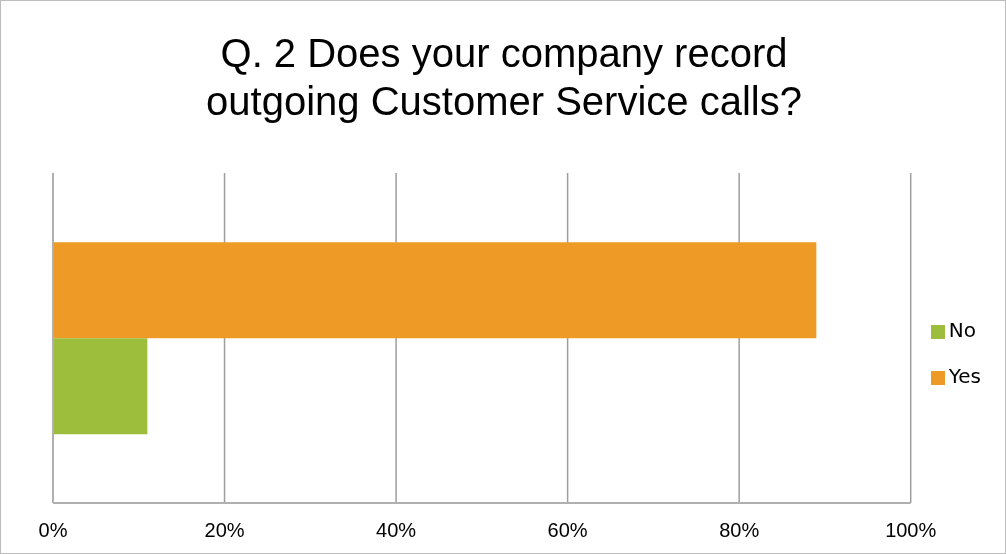 This screenshot has height=554, width=1006. What do you see at coordinates (504, 77) in the screenshot?
I see `chart-title: Q. 2 Does your company record outgoing Customer Service calls?` at bounding box center [504, 77].